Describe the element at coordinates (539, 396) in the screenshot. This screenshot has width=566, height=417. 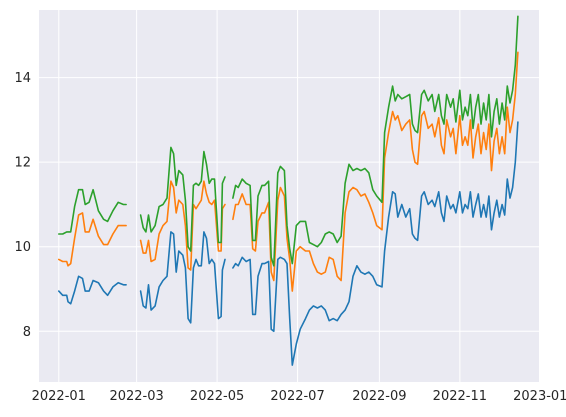
I see `x-tick-label: 2023-01` at that location.